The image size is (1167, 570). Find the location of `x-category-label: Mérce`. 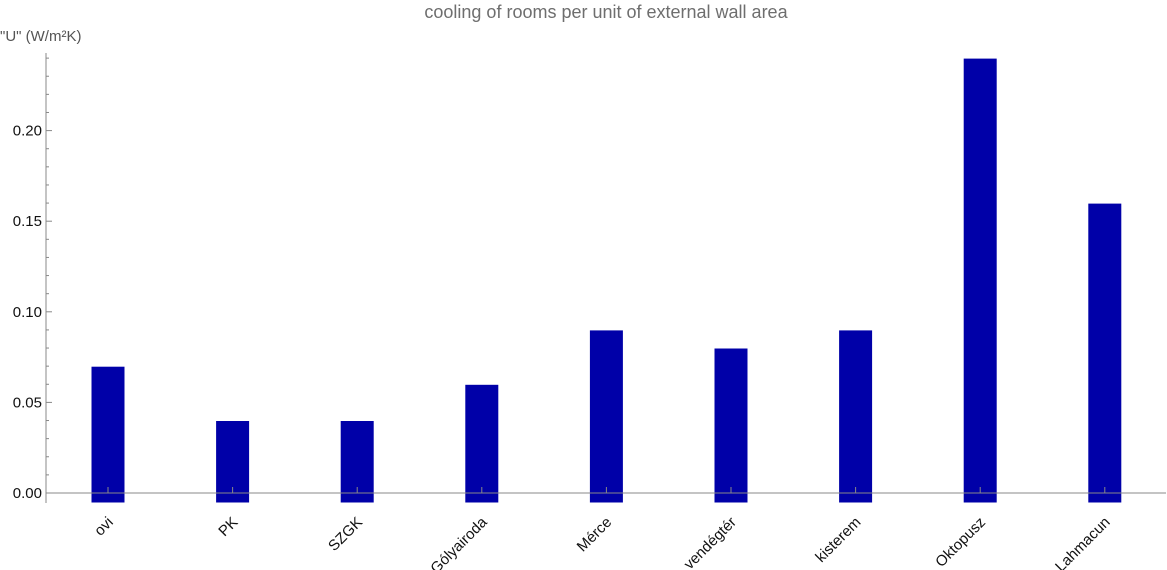

x-category-label: Mérce is located at coordinates (594, 534).